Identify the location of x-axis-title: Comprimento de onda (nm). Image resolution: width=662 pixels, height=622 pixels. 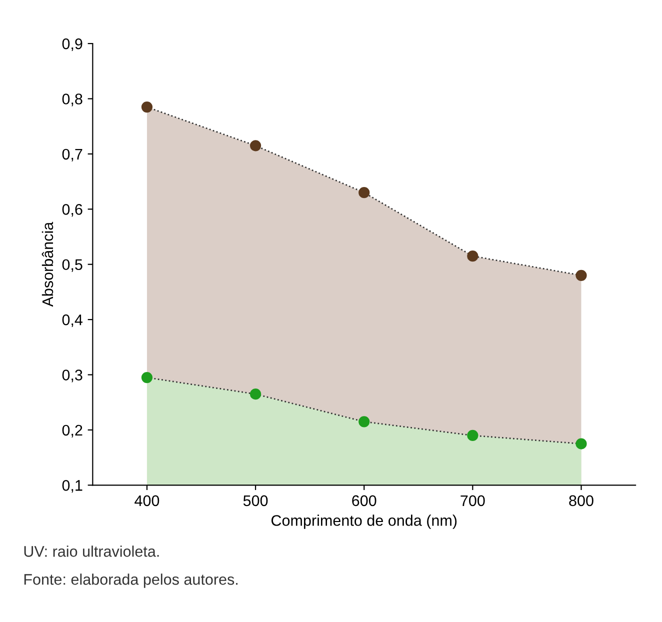
(364, 521).